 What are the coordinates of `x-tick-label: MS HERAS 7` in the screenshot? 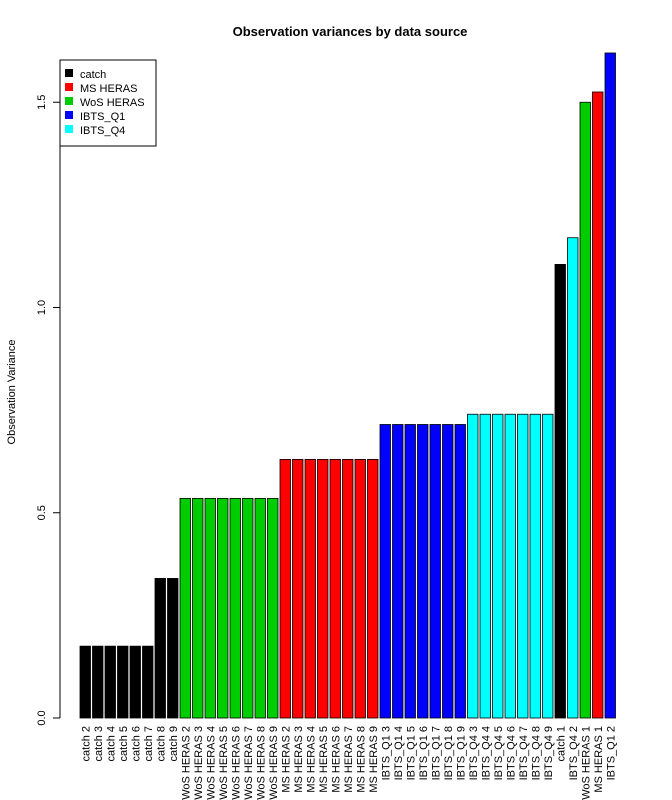 It's located at (349, 759).